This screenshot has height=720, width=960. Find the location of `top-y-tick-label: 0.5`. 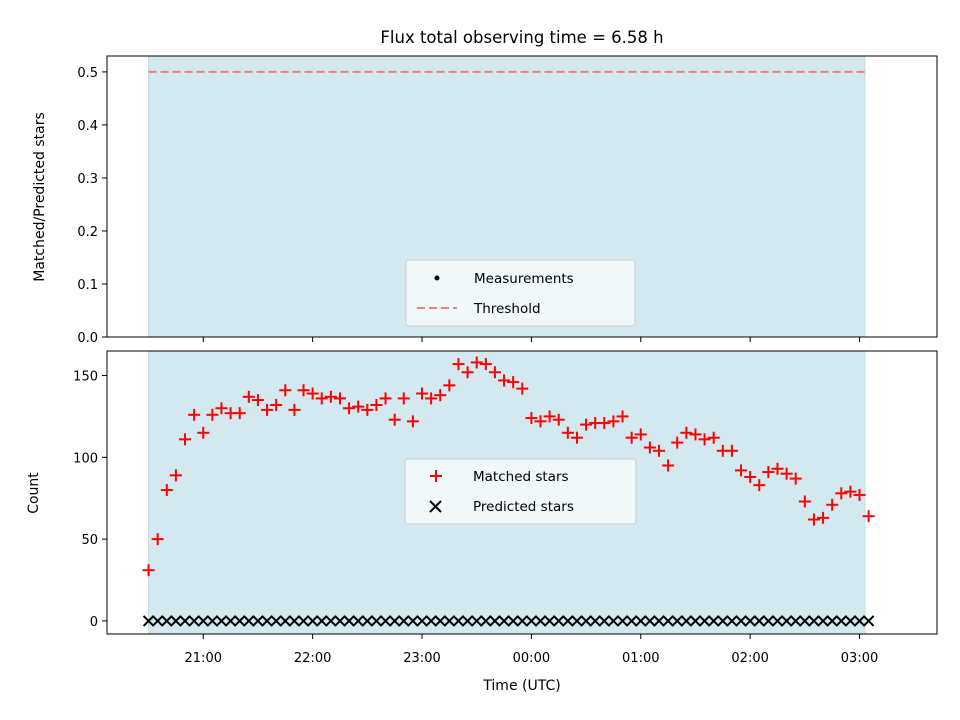

top-y-tick-label: 0.5 is located at coordinates (87, 73).